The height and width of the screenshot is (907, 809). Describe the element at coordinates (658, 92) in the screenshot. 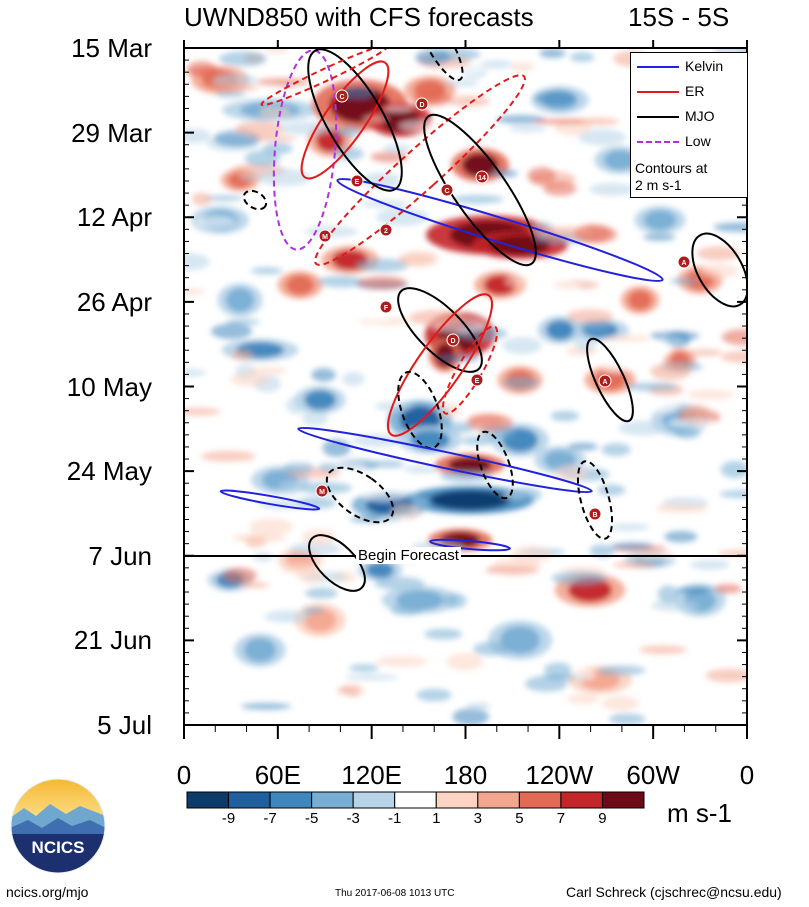

I see `legend-swatch-er` at that location.